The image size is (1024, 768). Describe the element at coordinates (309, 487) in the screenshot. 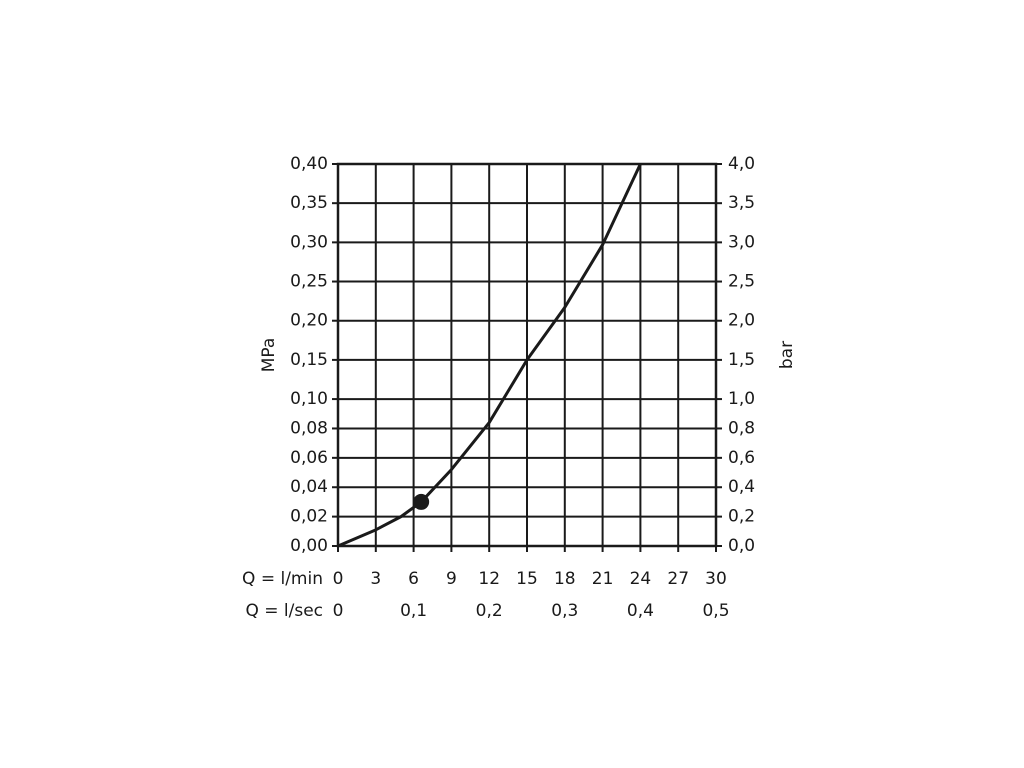

I see `y-tick-label: 0,04` at that location.